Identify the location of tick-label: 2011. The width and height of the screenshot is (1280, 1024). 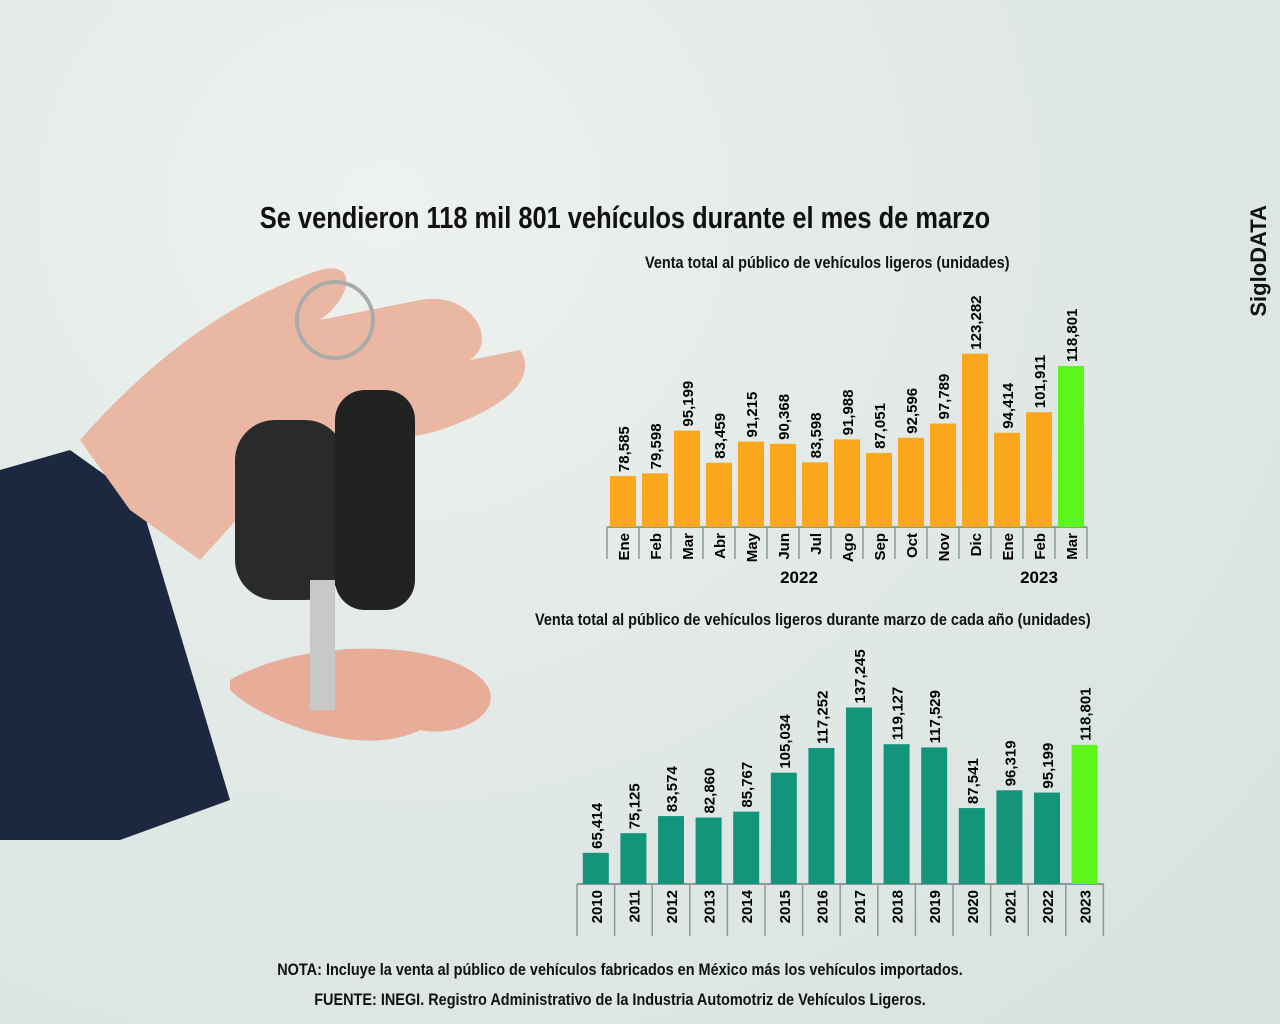
(634, 906).